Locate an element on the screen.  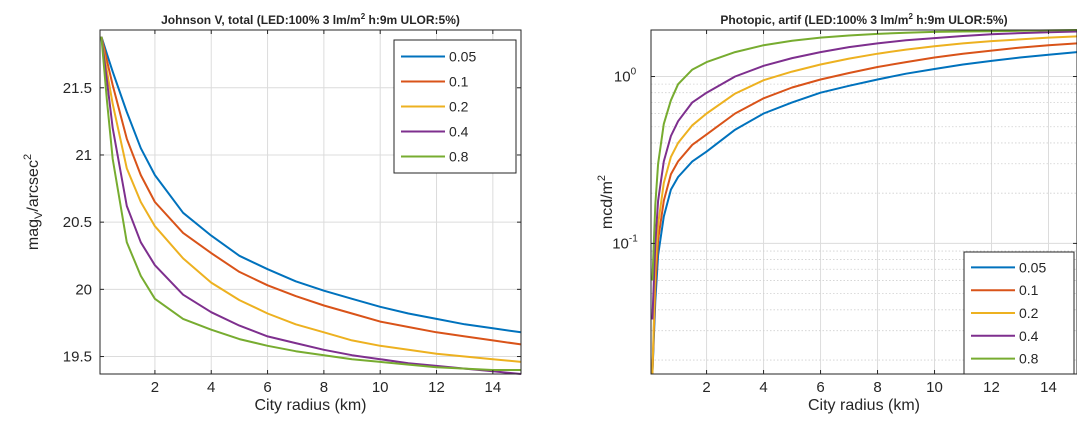
y-tick-label: 21 is located at coordinates (83, 155).